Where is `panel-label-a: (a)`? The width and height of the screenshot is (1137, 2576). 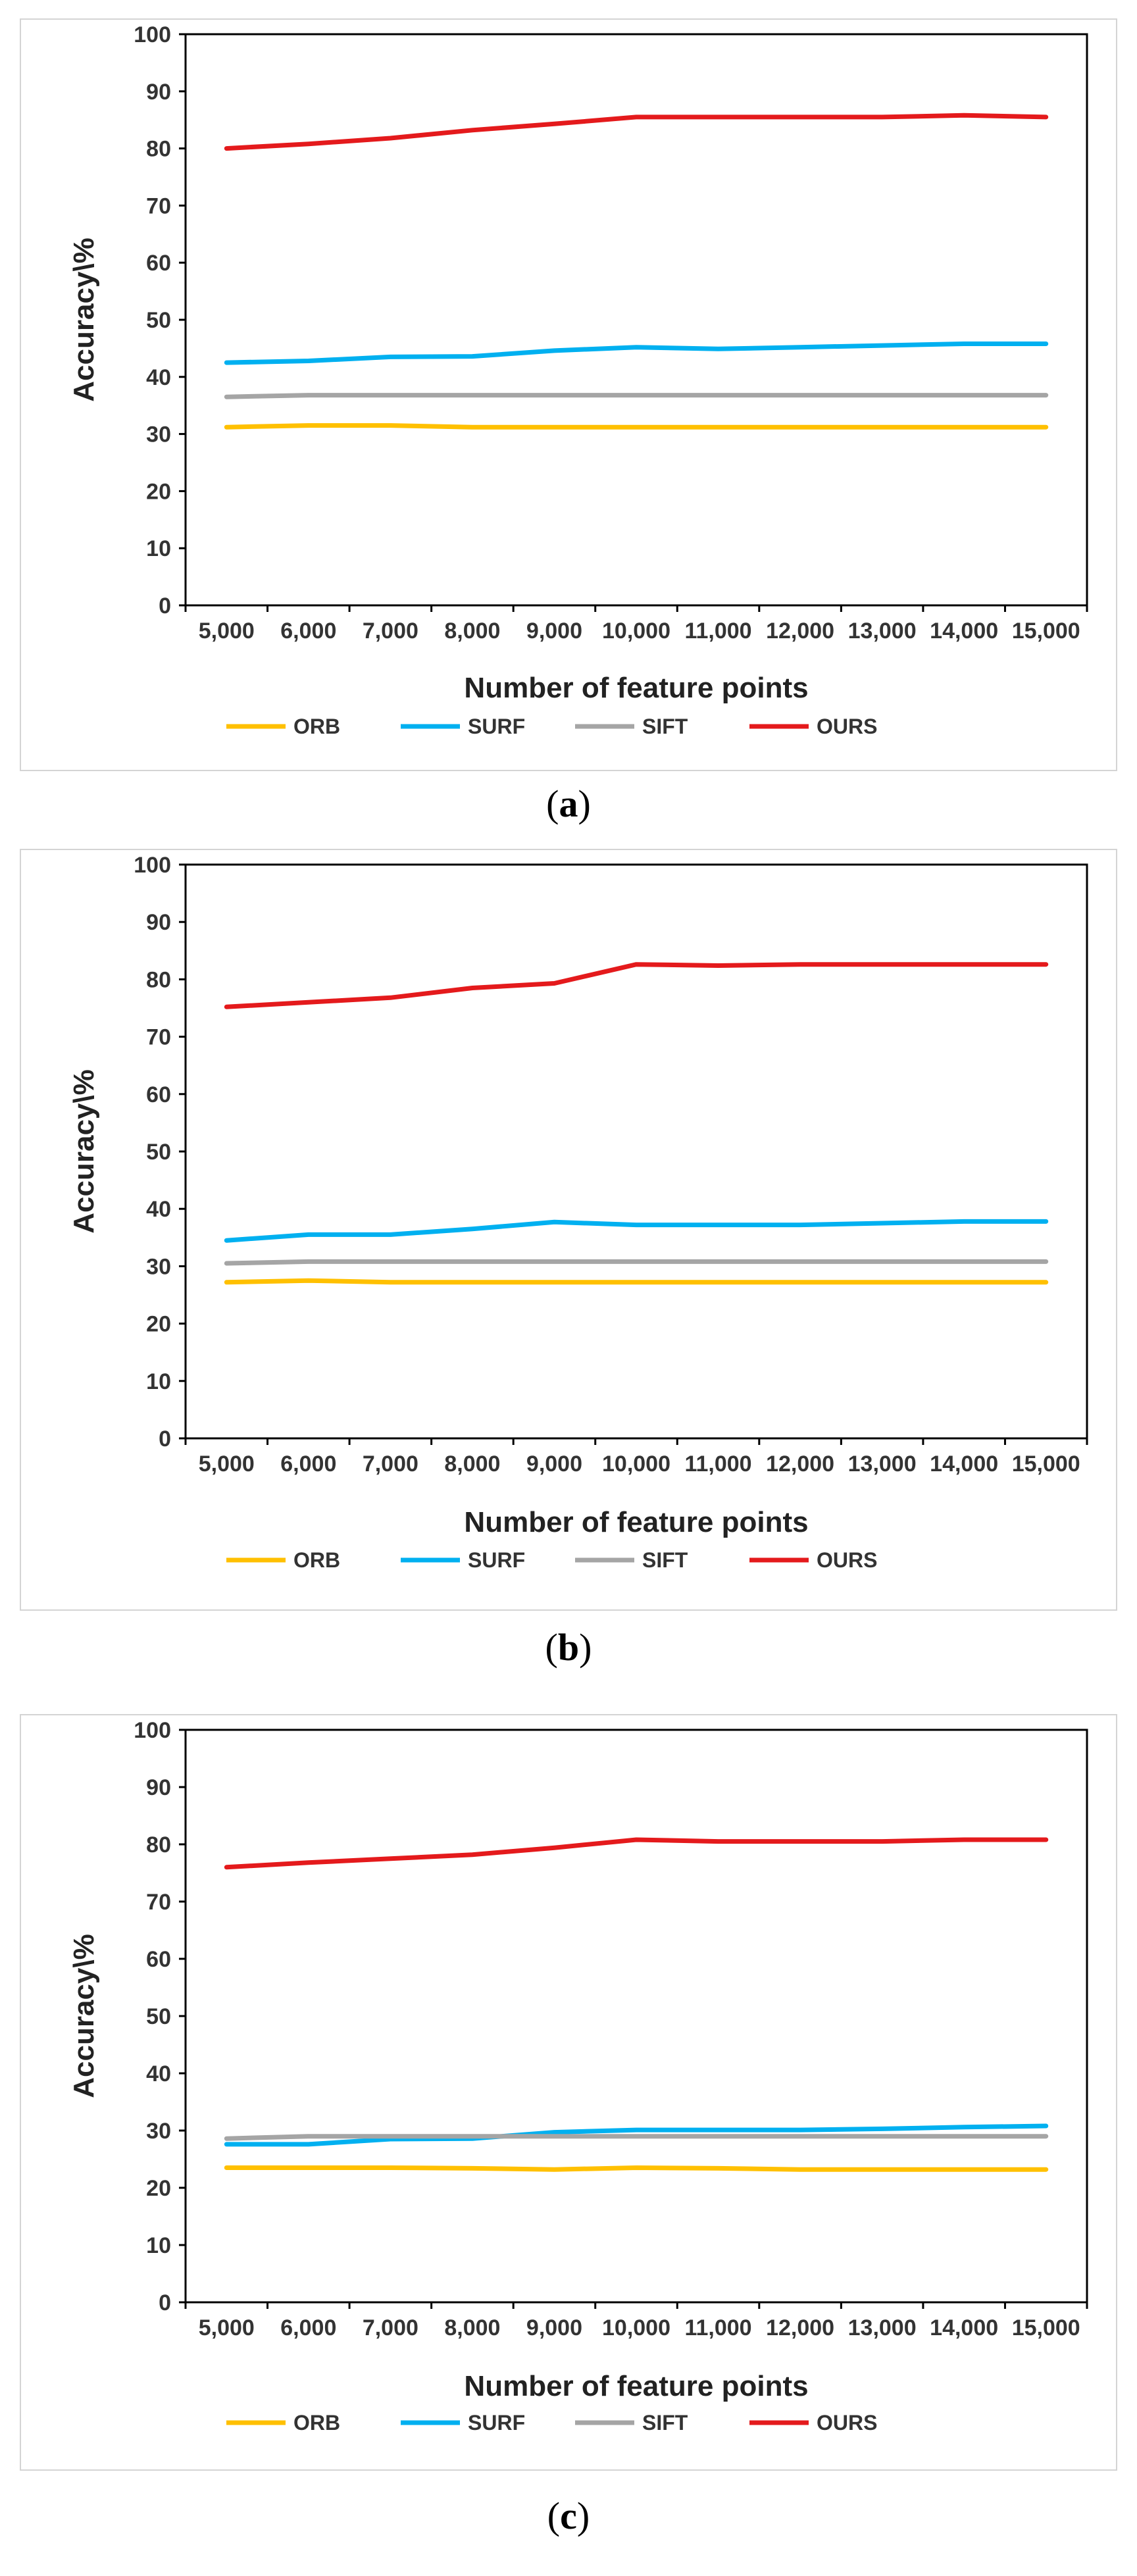 panel-label-a: (a) is located at coordinates (568, 803).